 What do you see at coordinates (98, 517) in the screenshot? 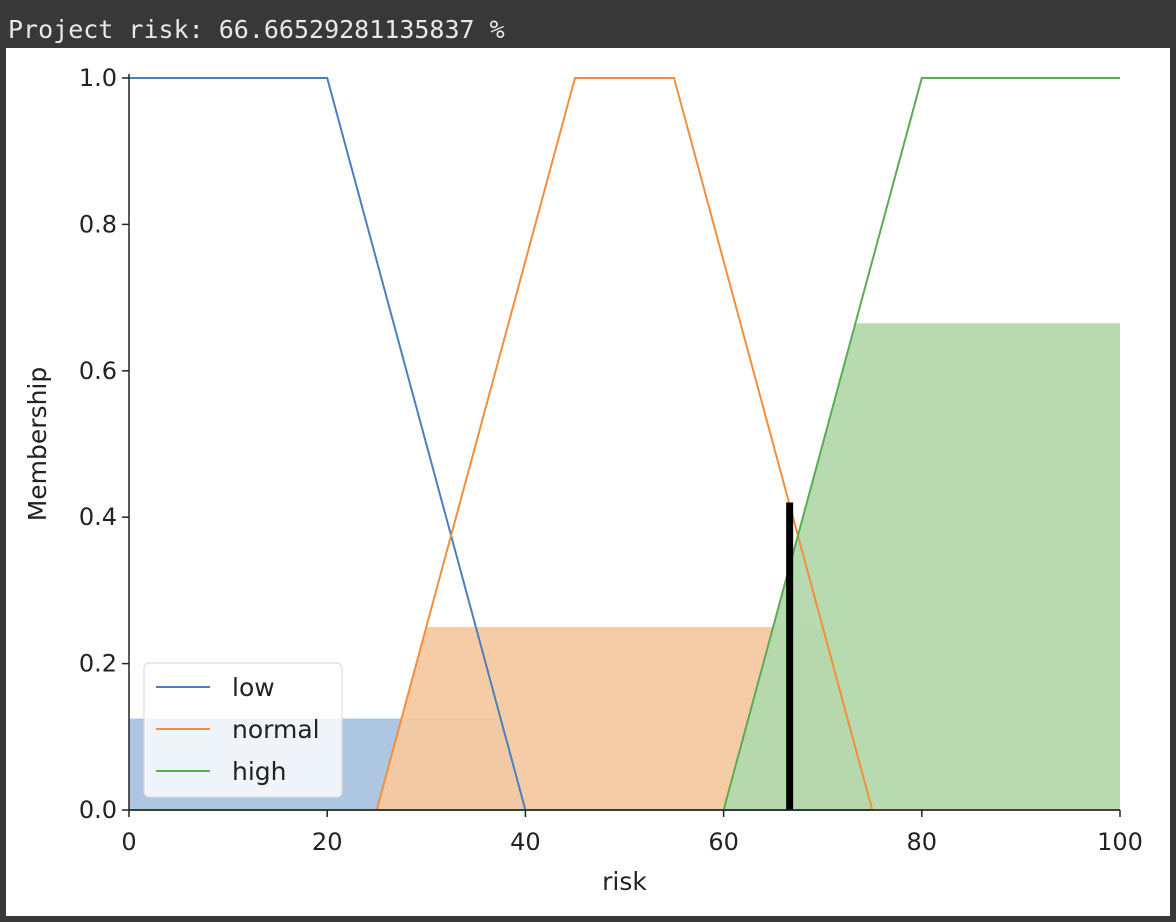
I see `y-tick-label: 0.4` at bounding box center [98, 517].